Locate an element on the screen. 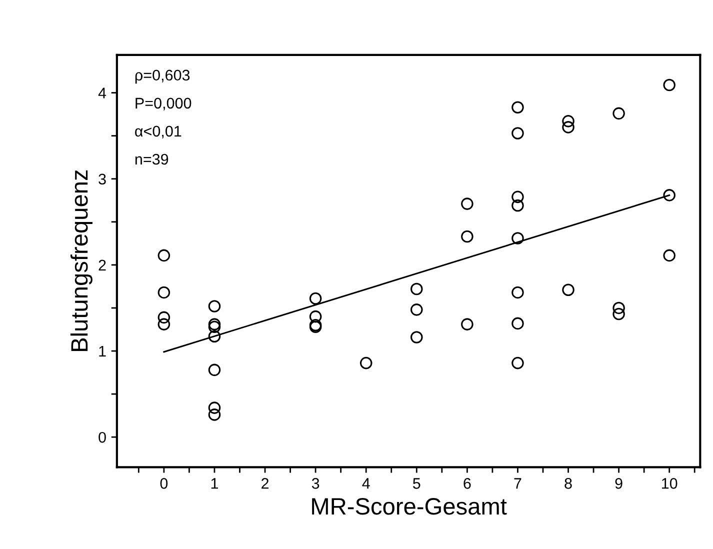 The image size is (713, 549). x-tick-label: 3 is located at coordinates (316, 483).